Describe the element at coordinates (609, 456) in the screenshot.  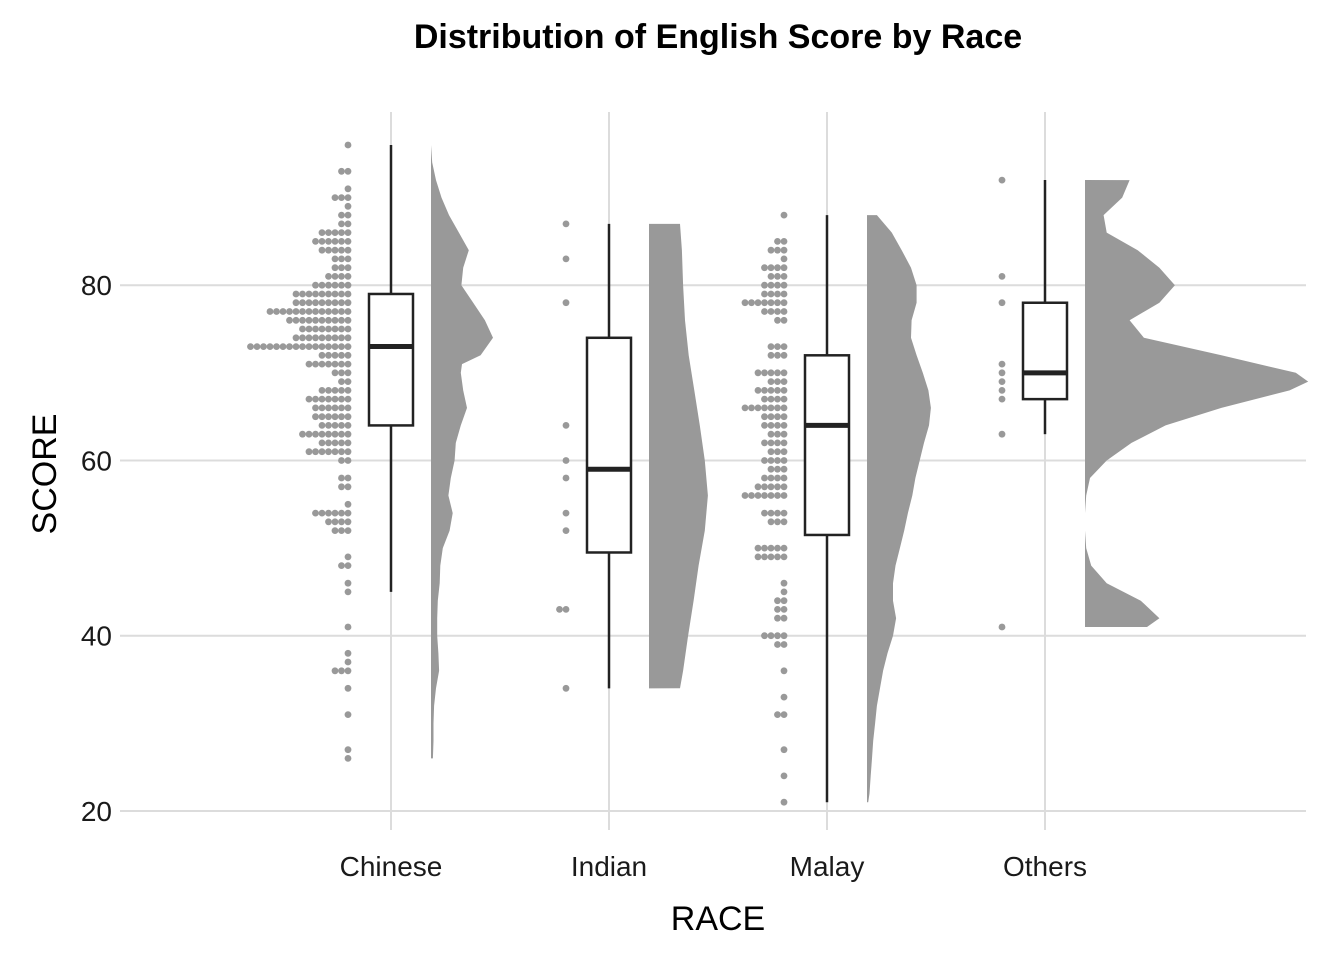
I see `boxplot-indian` at that location.